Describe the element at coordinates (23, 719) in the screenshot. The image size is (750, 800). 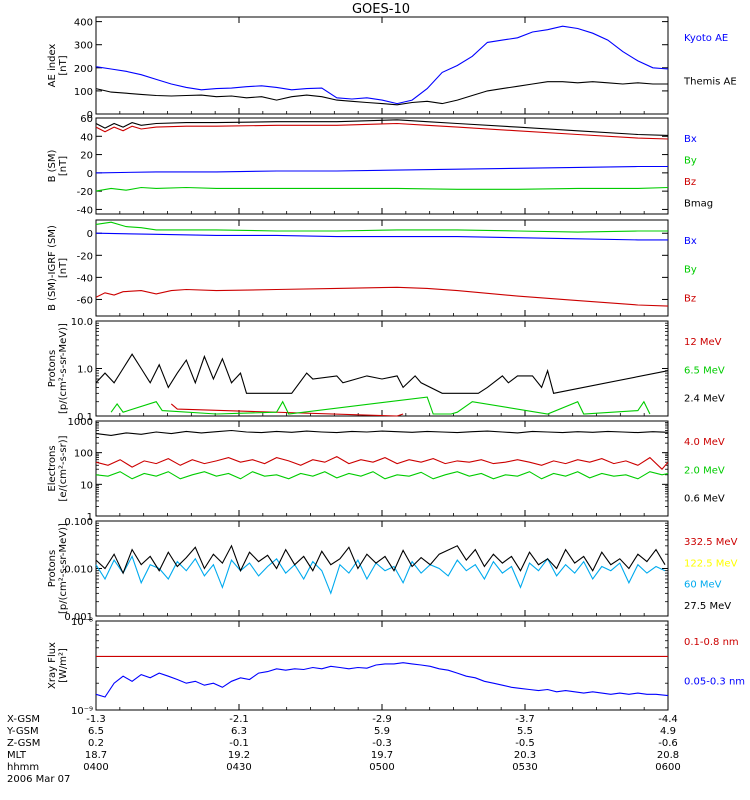
I see `orbit-row-label: X-GSM` at that location.